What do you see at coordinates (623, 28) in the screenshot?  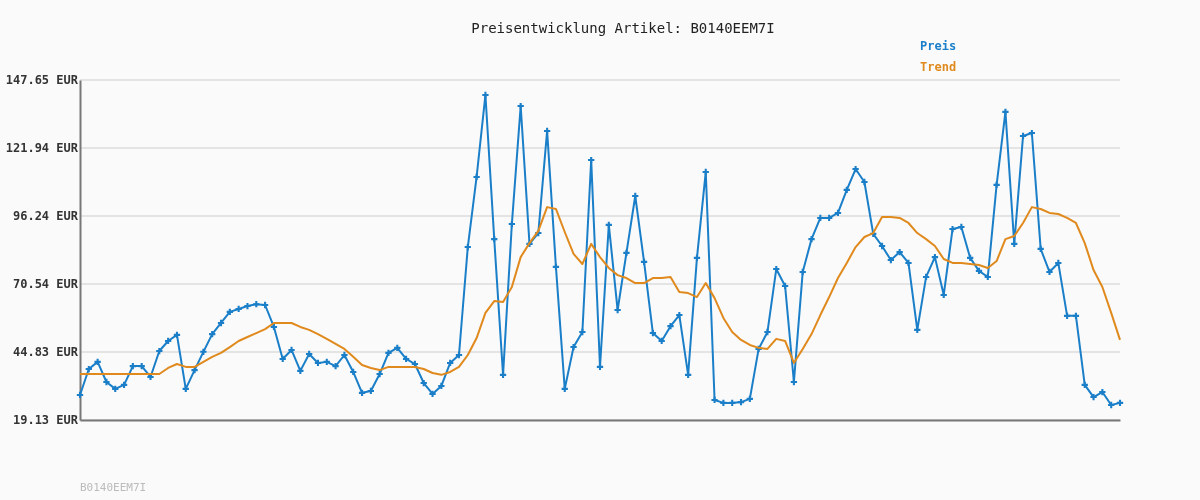 I see `chart-title: Preisentwicklung Artikel: B0140EEM7I` at bounding box center [623, 28].